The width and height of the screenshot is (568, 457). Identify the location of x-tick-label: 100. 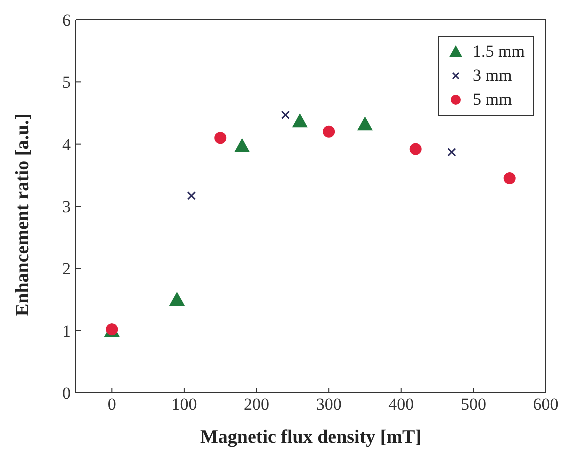
(185, 404).